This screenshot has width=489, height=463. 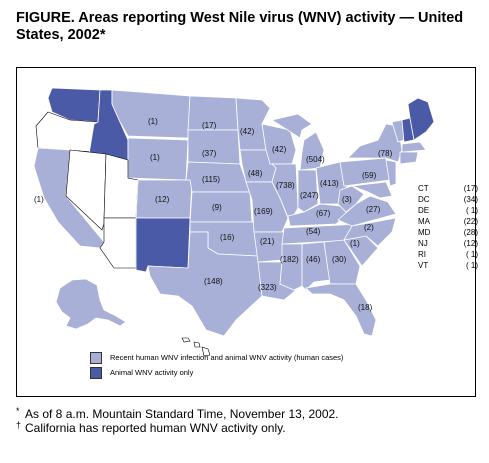 I want to click on label-ms: (182), so click(x=289, y=259).